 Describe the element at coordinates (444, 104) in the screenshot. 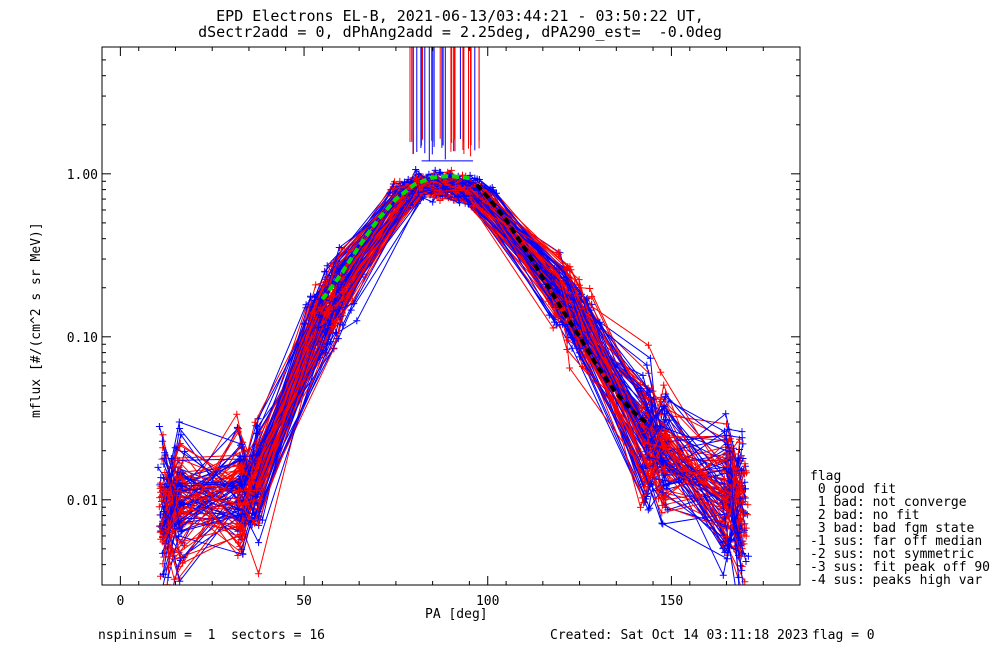

I see `saturation-spikes` at that location.